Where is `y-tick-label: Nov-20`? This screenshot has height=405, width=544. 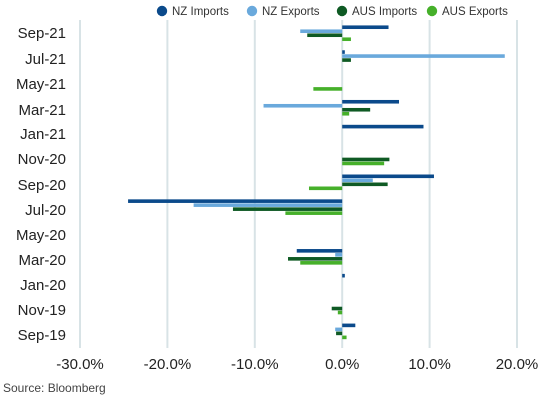
y-tick-label: Nov-20 is located at coordinates (42, 159).